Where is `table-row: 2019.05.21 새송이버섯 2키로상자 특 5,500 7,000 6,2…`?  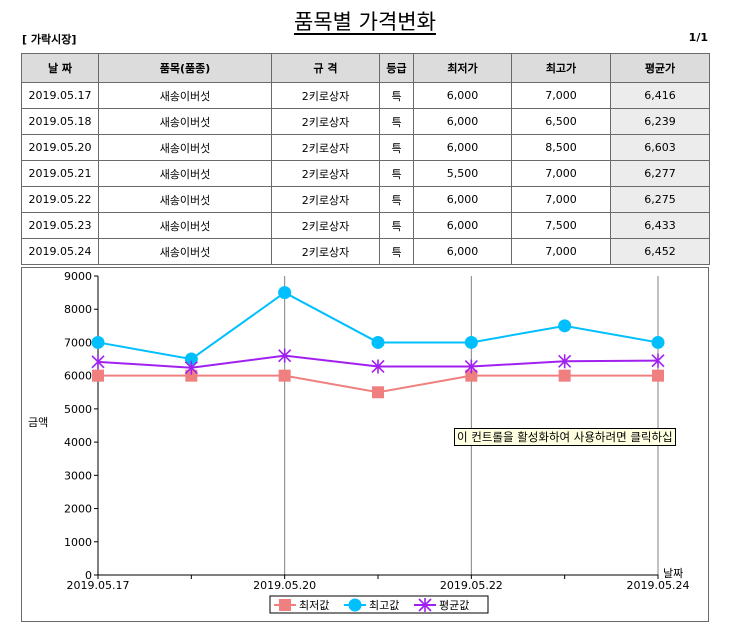
table-row: 2019.05.21 새송이버섯 2키로상자 특 5,500 7,000 6,2… is located at coordinates (365, 173).